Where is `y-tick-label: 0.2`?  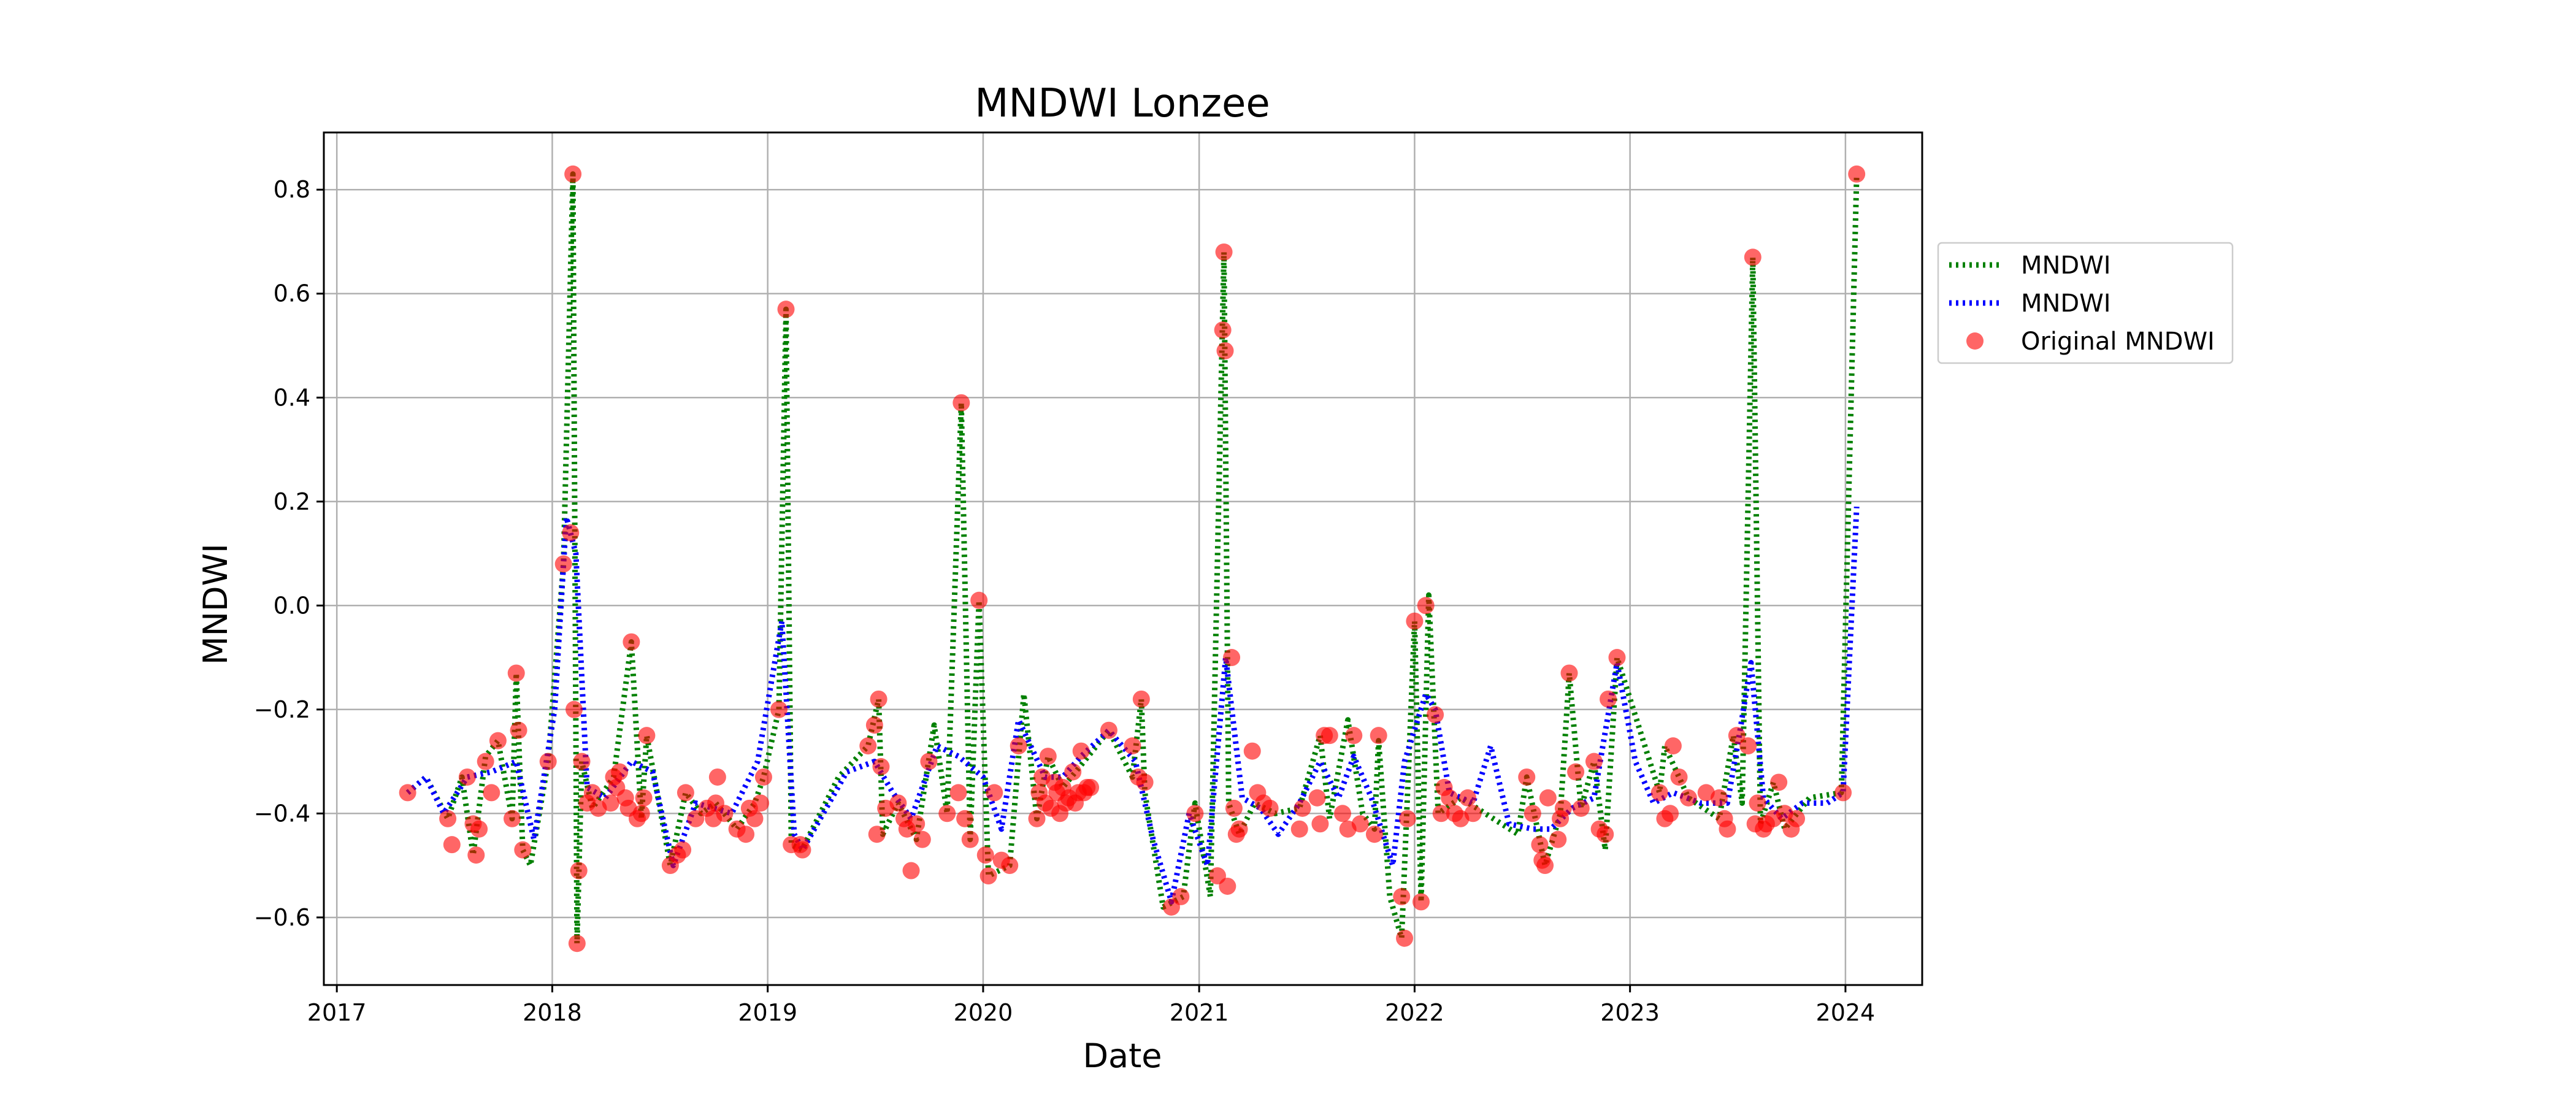 y-tick-label: 0.2 is located at coordinates (292, 501).